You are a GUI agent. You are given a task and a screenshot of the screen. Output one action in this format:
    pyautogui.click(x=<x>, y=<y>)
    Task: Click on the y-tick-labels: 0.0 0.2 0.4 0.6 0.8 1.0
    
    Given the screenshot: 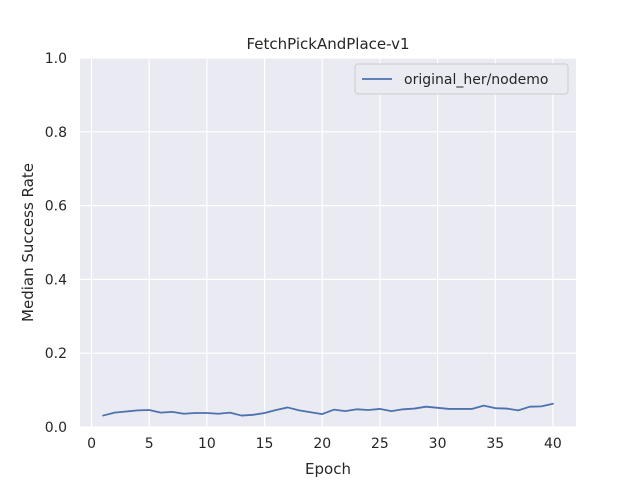 What is the action you would take?
    pyautogui.click(x=56, y=243)
    